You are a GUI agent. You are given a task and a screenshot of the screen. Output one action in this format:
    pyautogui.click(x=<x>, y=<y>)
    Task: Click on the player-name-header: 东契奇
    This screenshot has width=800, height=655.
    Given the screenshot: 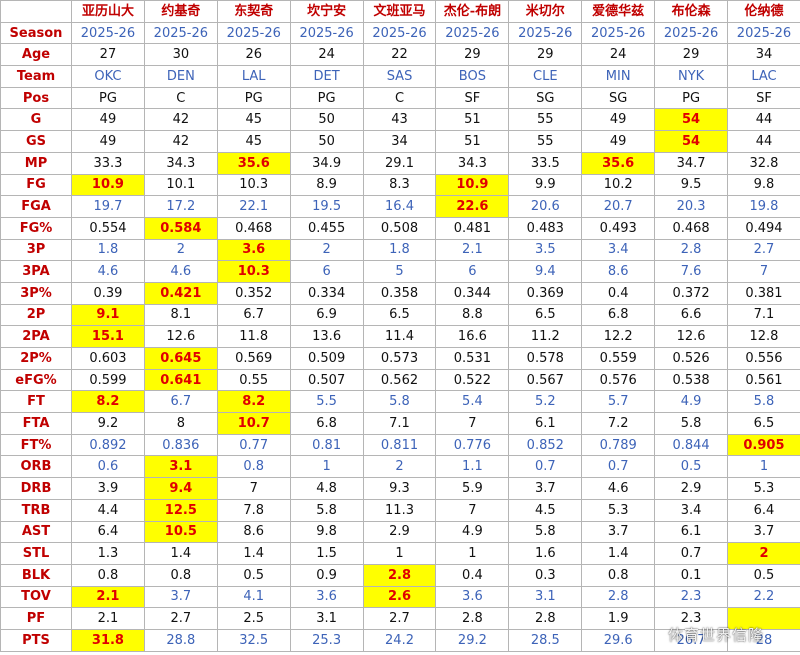 What is the action you would take?
    pyautogui.click(x=253, y=11)
    